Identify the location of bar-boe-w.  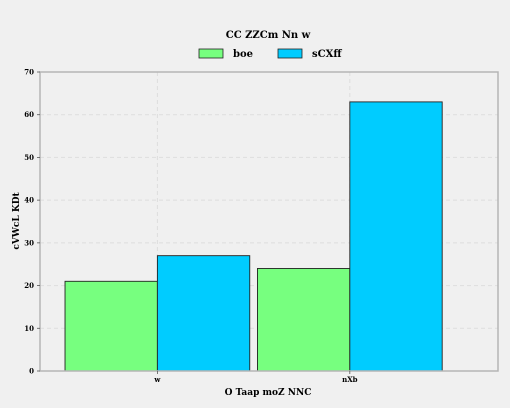
(111, 326).